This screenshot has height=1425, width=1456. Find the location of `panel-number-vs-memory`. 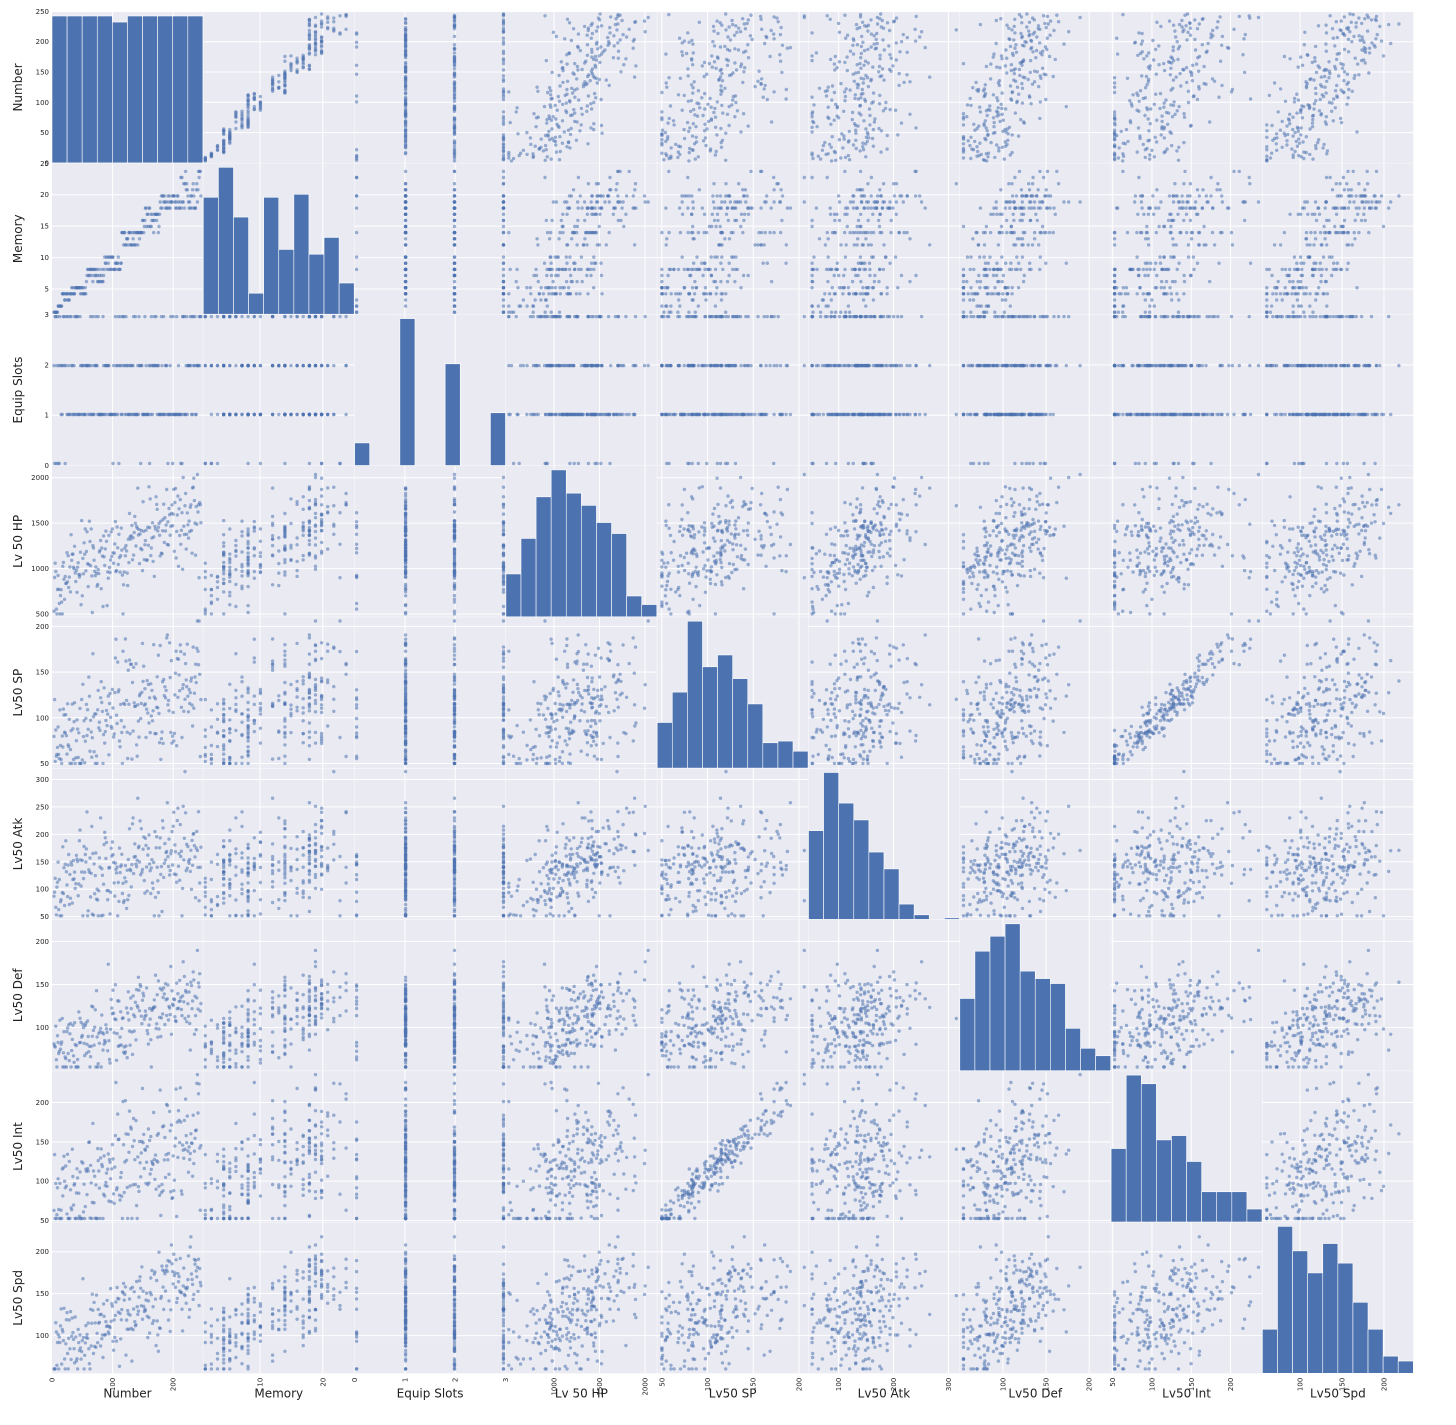

panel-number-vs-memory is located at coordinates (278, 87).